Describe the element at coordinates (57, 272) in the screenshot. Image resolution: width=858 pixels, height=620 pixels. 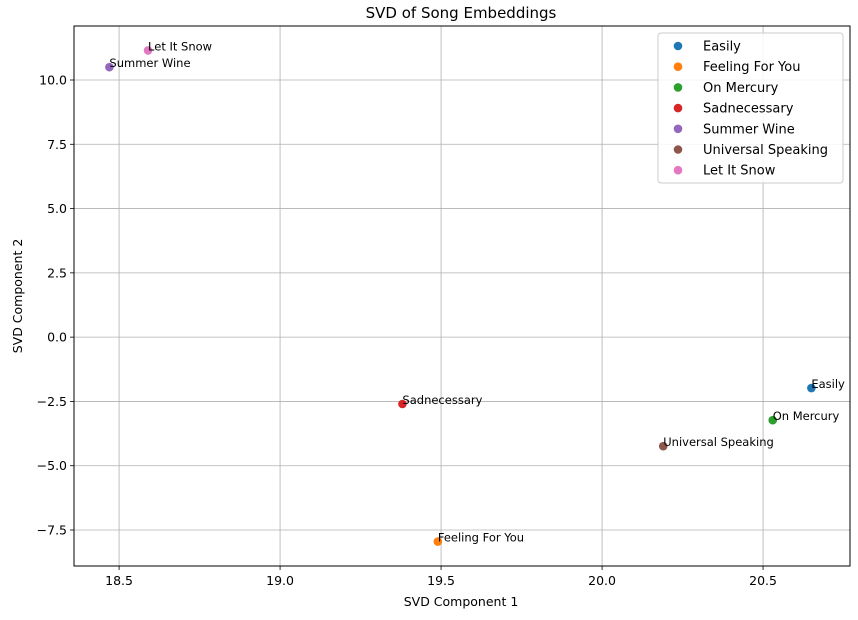
I see `y-tick-label: 2.5` at that location.